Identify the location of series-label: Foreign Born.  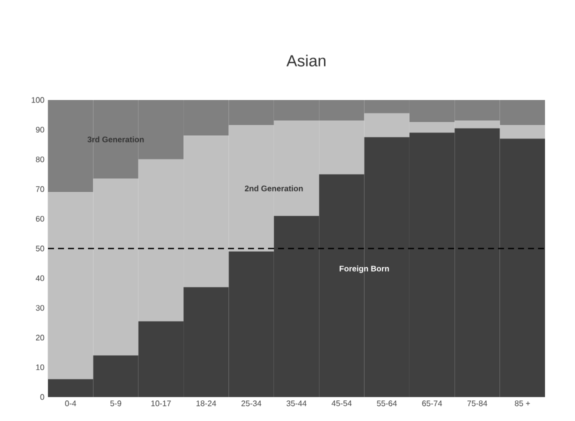
(364, 270).